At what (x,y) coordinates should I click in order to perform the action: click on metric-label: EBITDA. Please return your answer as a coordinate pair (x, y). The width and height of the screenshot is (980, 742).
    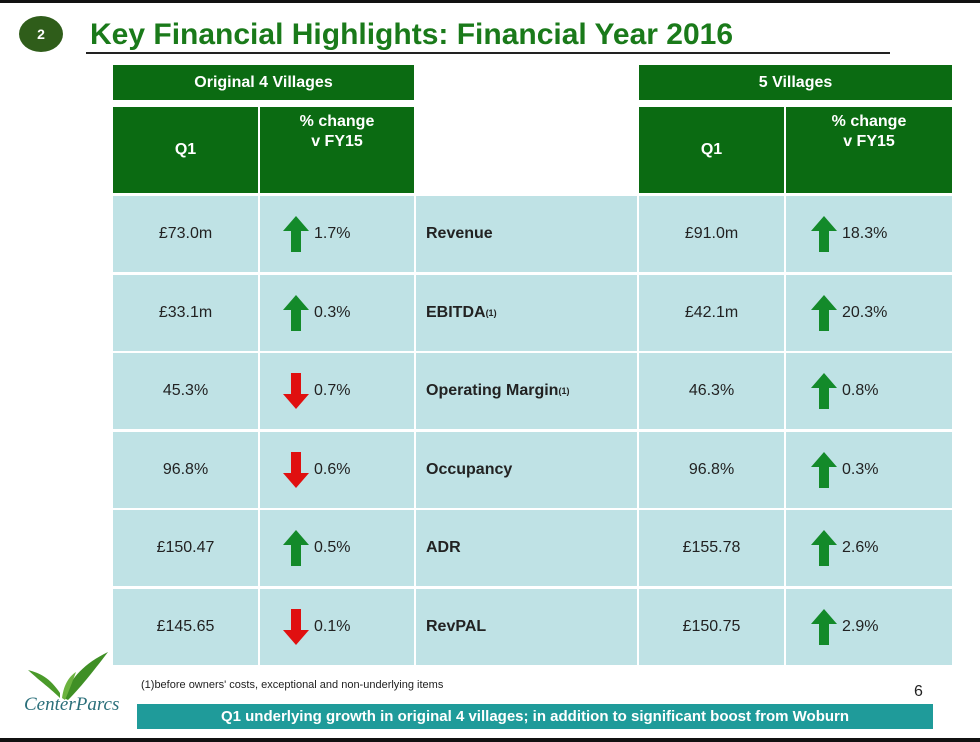
    Looking at the image, I should click on (456, 312).